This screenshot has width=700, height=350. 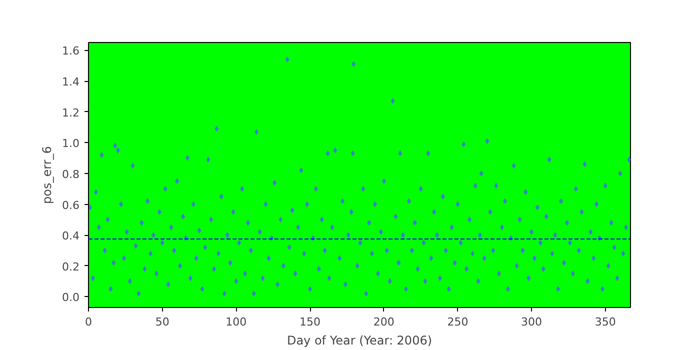 I want to click on y-tick-label: 0.0, so click(x=71, y=297).